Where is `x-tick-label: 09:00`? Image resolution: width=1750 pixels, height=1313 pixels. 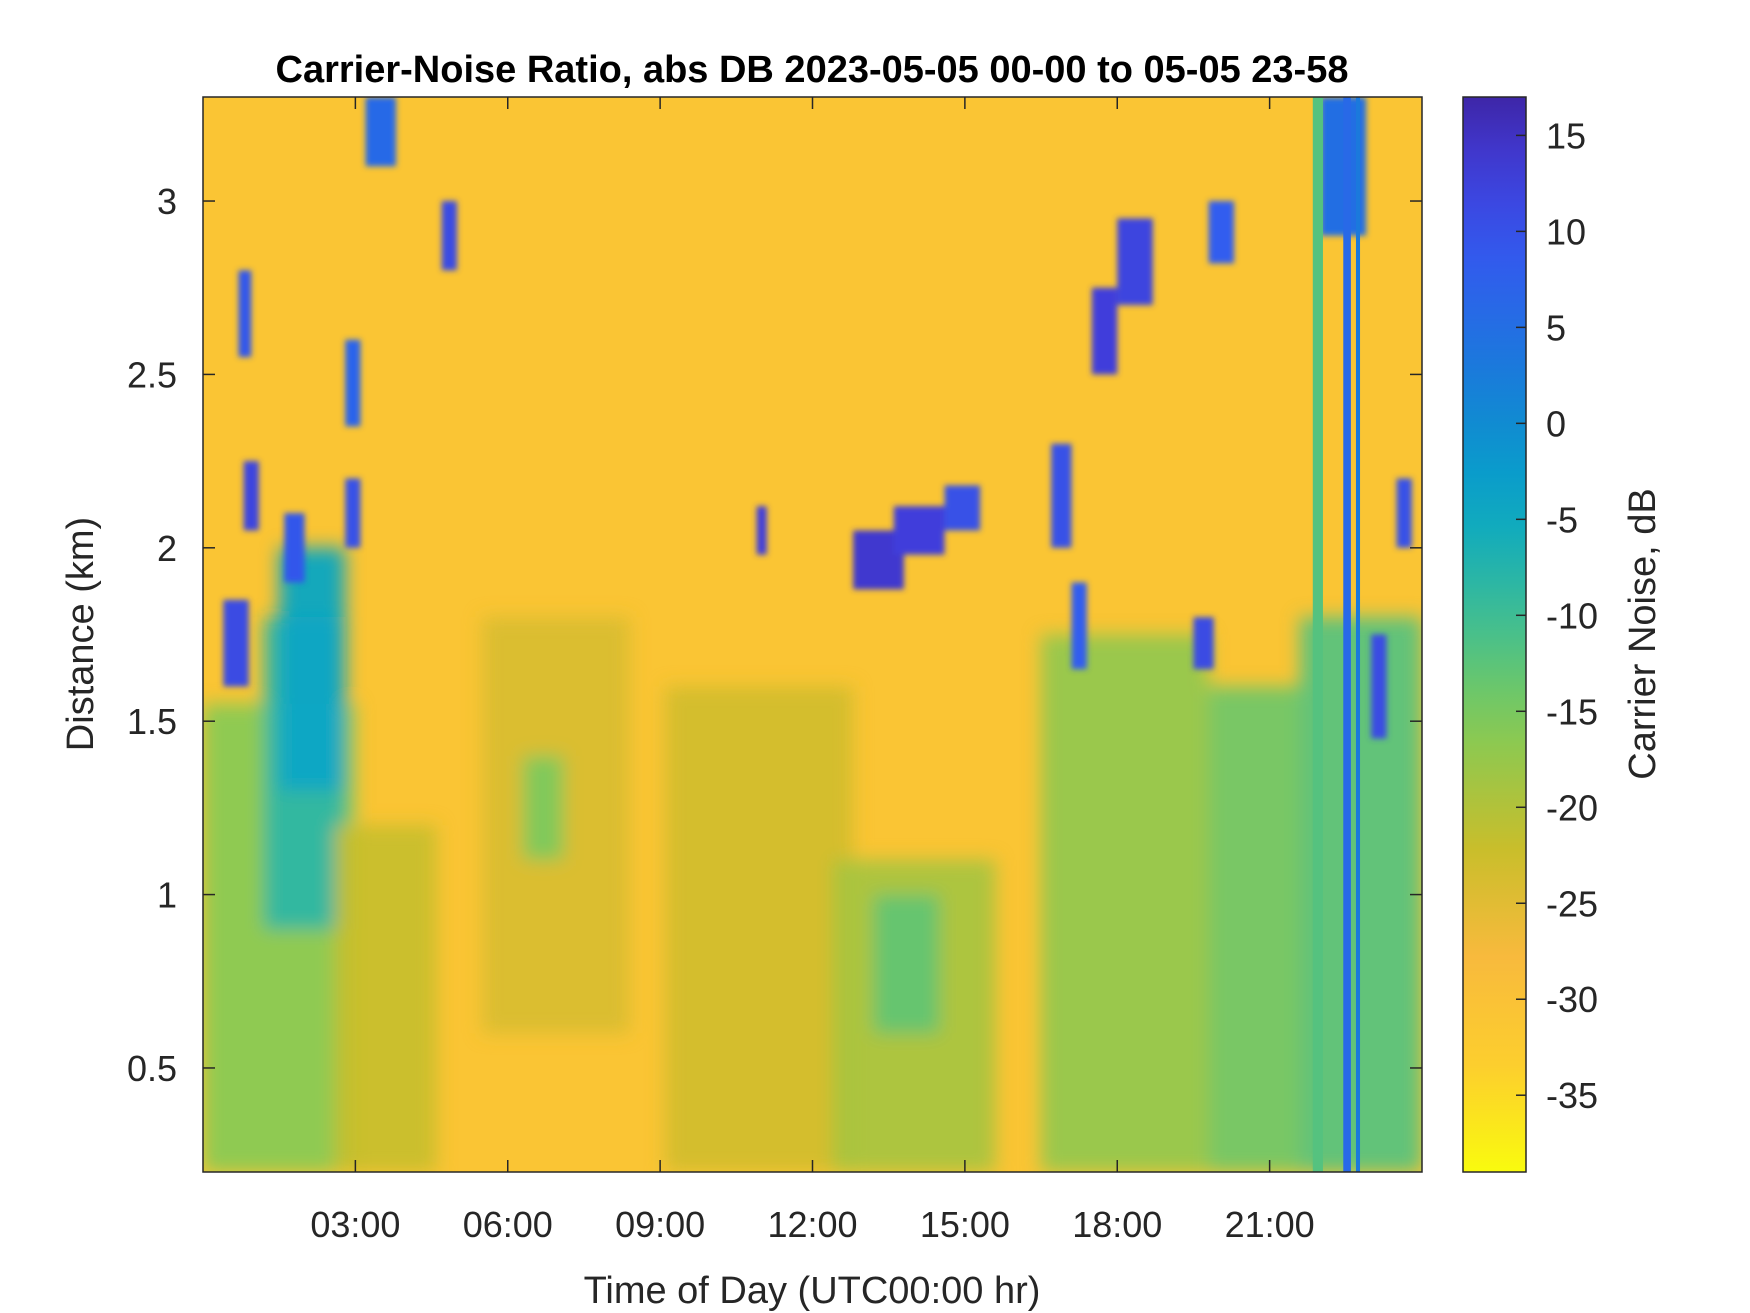 x-tick-label: 09:00 is located at coordinates (660, 1224).